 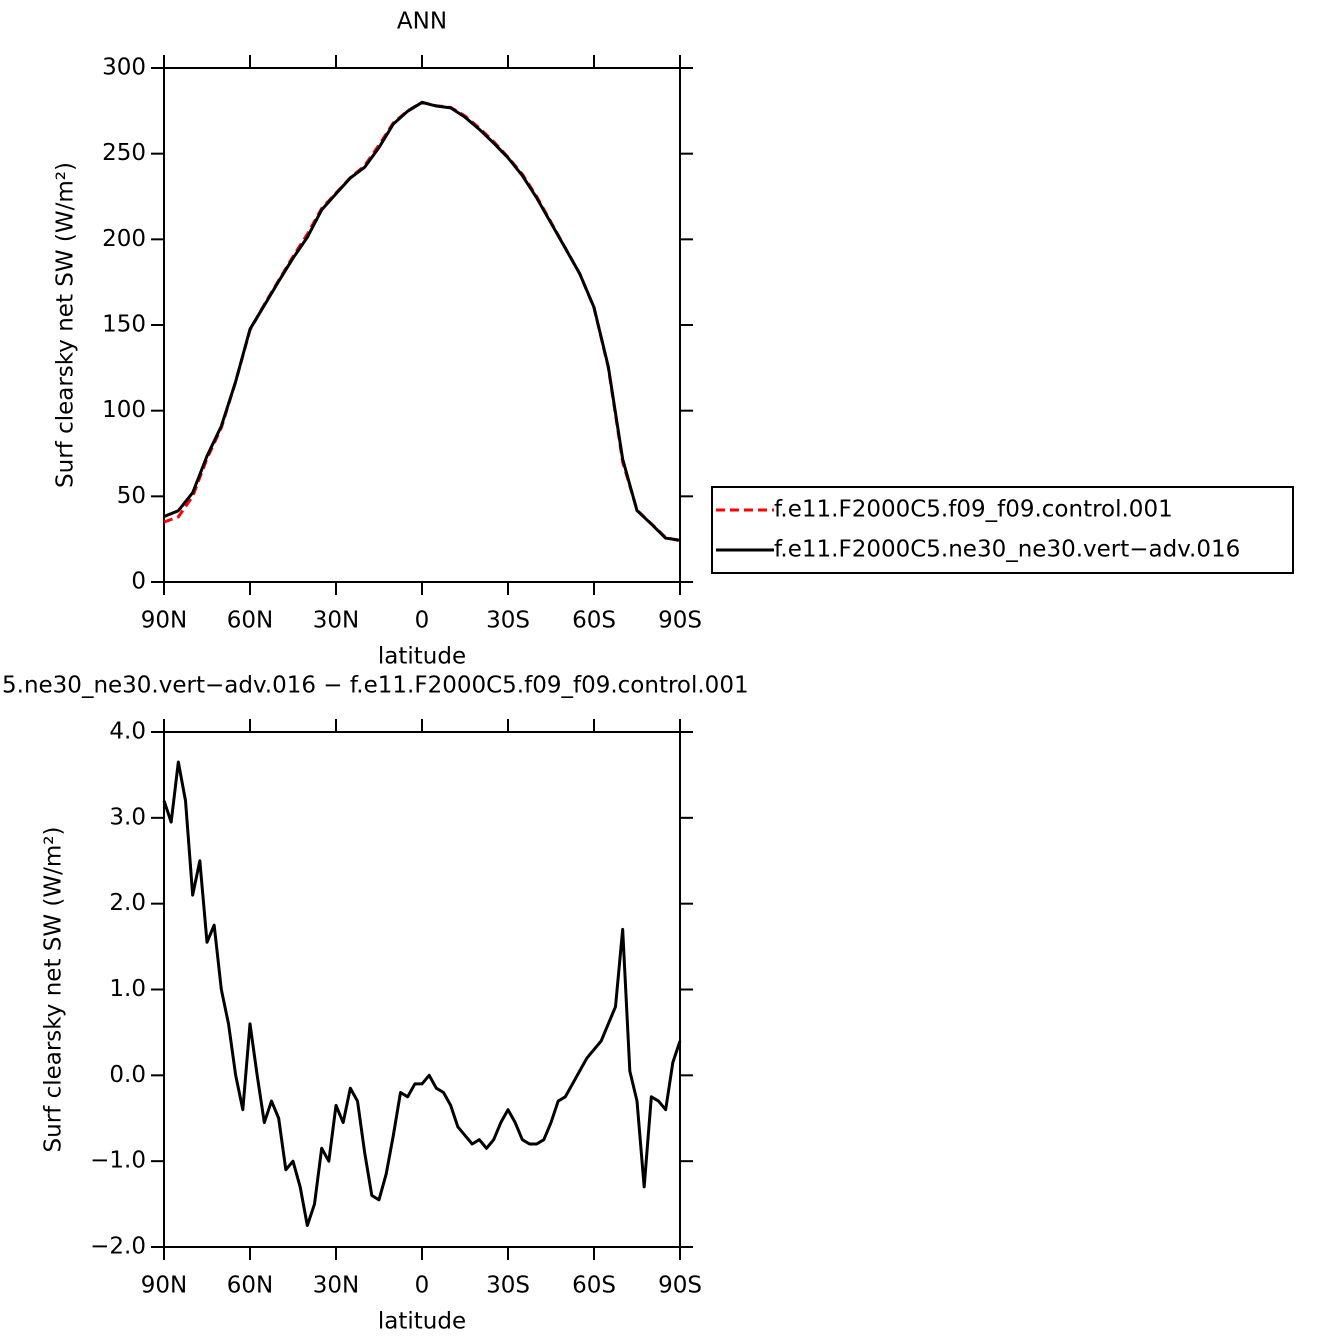 What do you see at coordinates (118, 1161) in the screenshot?
I see `y-tick-label: −1.0` at bounding box center [118, 1161].